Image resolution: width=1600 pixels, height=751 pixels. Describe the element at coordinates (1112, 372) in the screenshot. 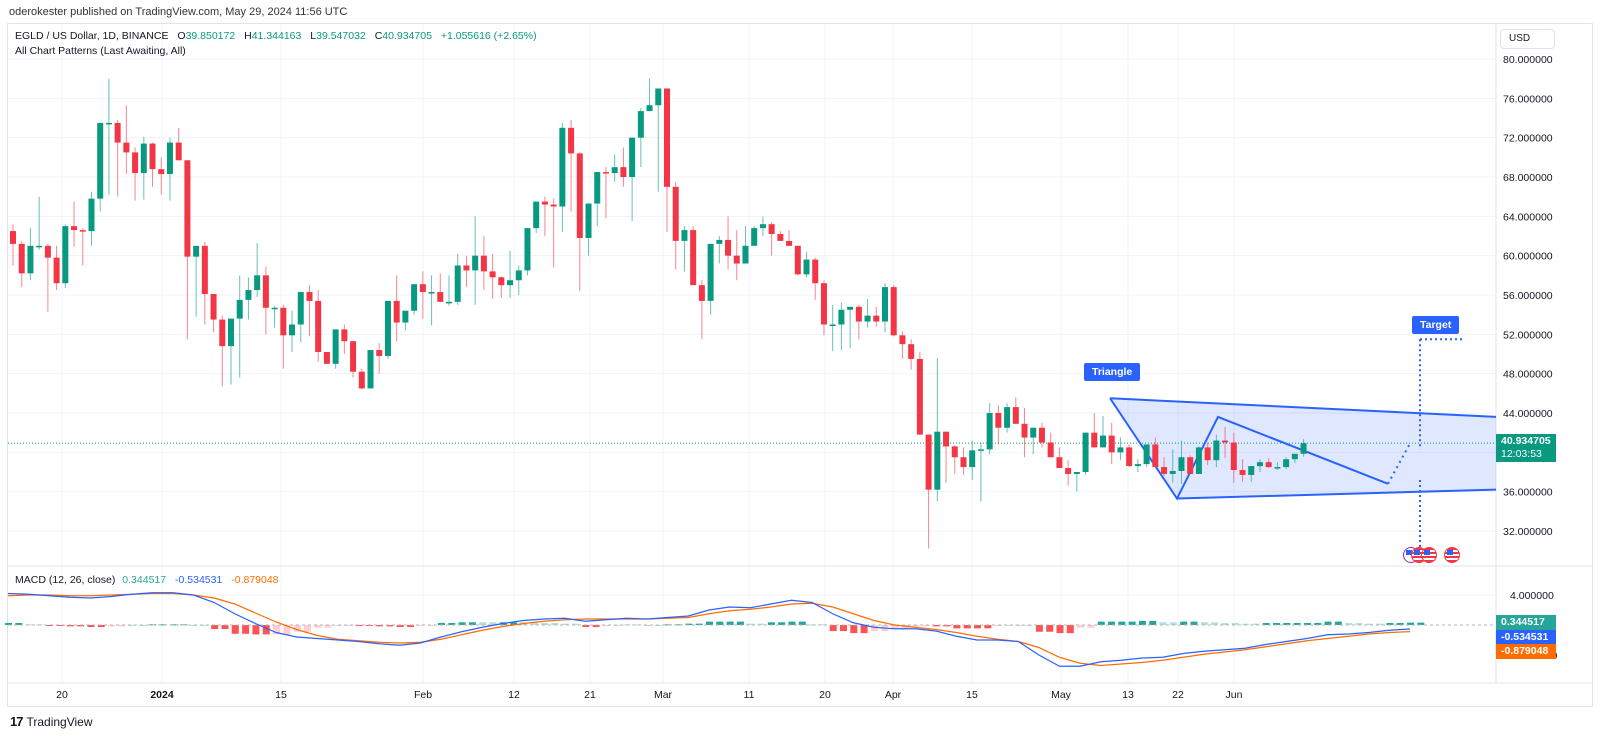

I see `triangle-pattern-label: Triangle` at that location.